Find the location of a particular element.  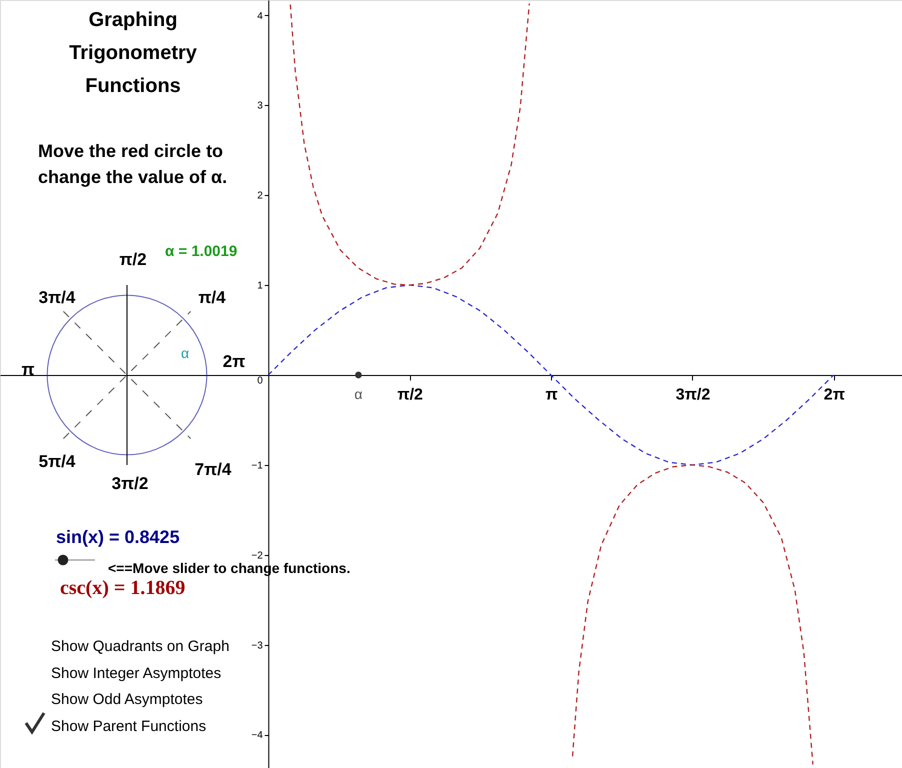

y-tick-label: 0 is located at coordinates (260, 381).